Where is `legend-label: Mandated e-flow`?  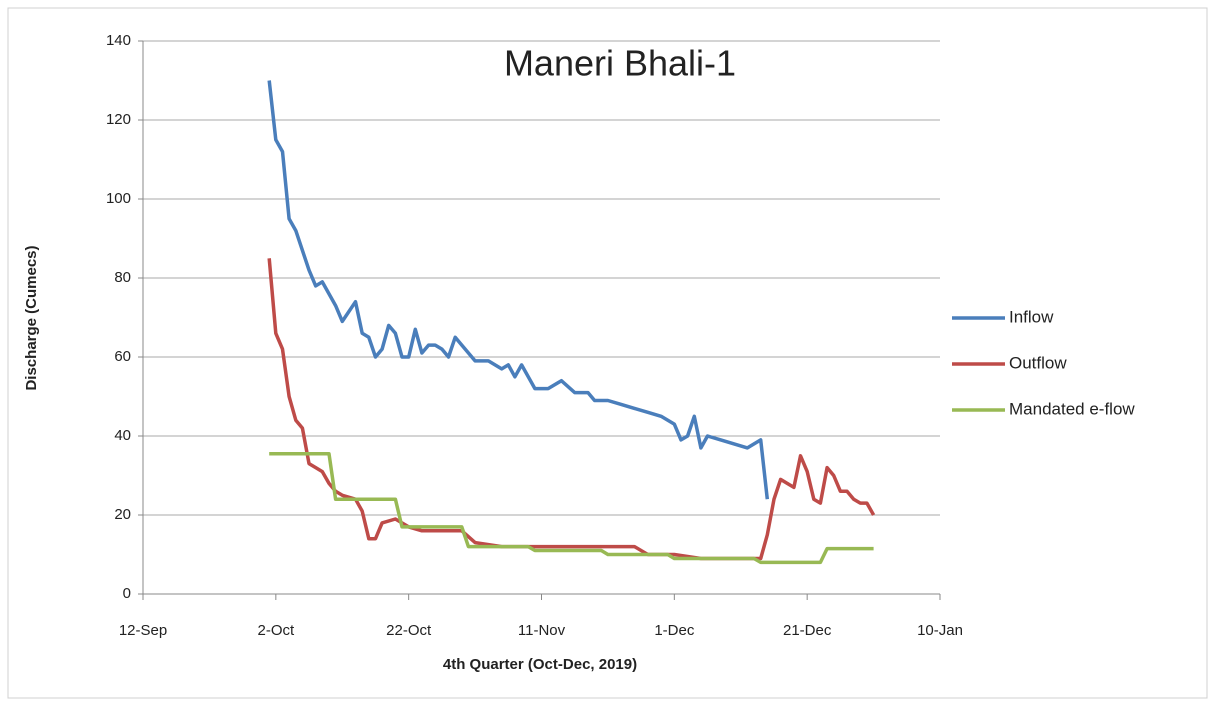 legend-label: Mandated e-flow is located at coordinates (1072, 408).